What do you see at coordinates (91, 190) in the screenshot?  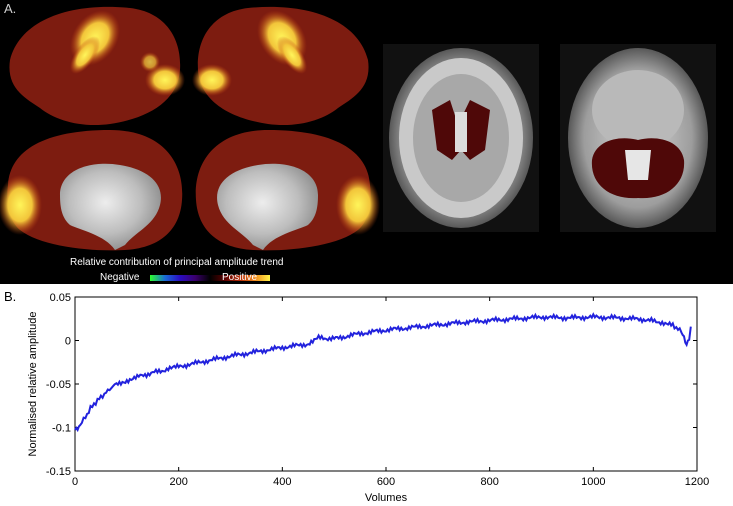 I see `left-medial-hemisphere` at bounding box center [91, 190].